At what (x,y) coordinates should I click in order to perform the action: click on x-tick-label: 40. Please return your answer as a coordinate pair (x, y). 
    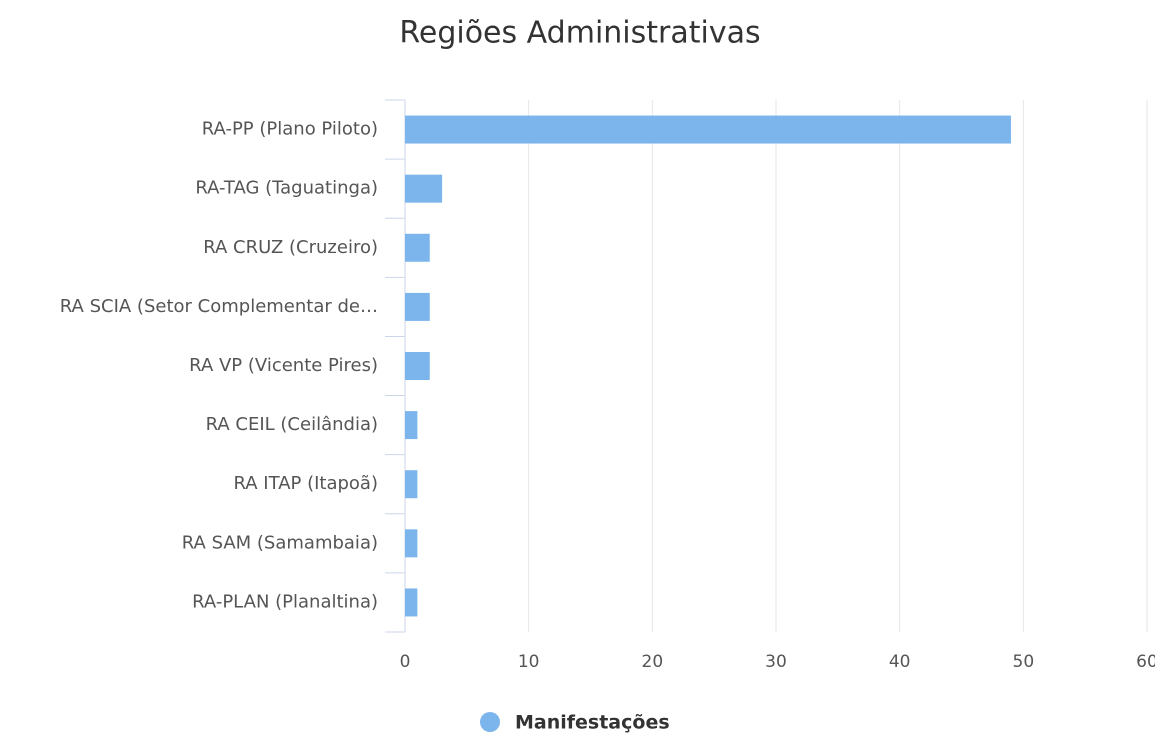
    Looking at the image, I should click on (900, 662).